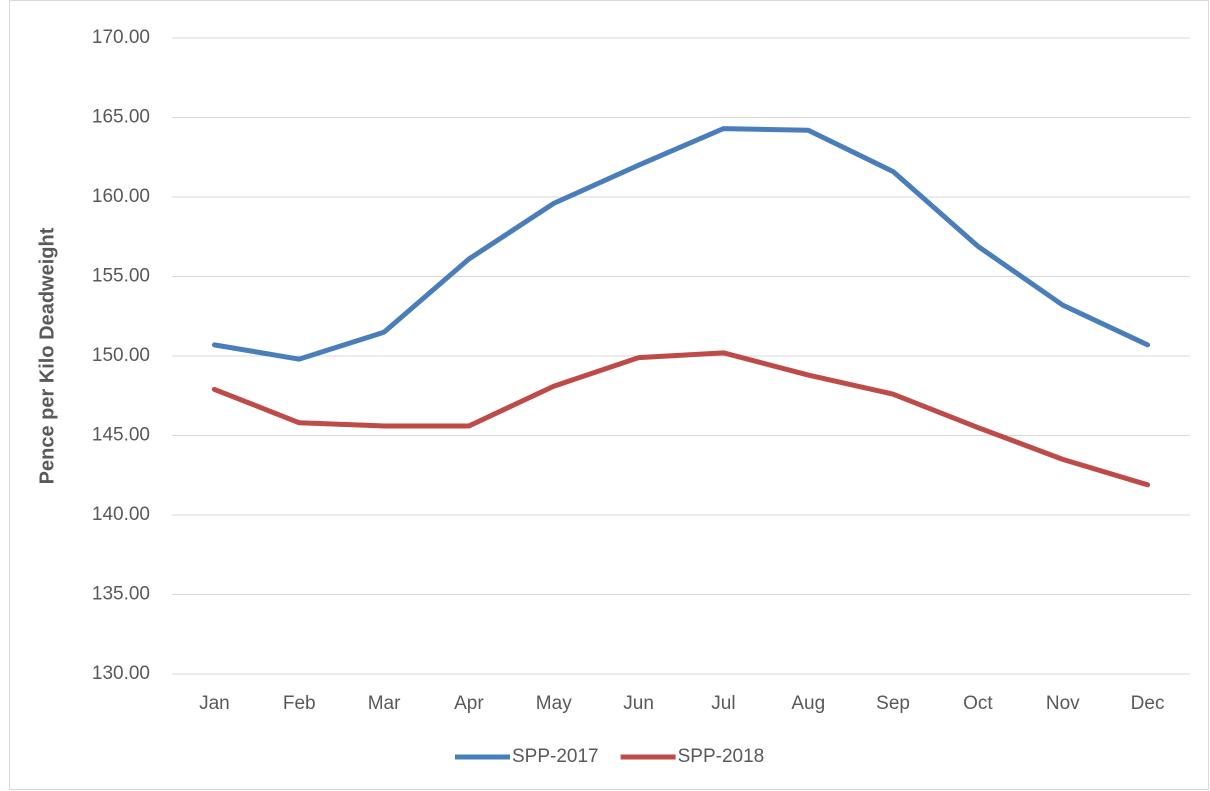 The image size is (1210, 791). Describe the element at coordinates (469, 703) in the screenshot. I see `x-tick-label: Apr` at that location.